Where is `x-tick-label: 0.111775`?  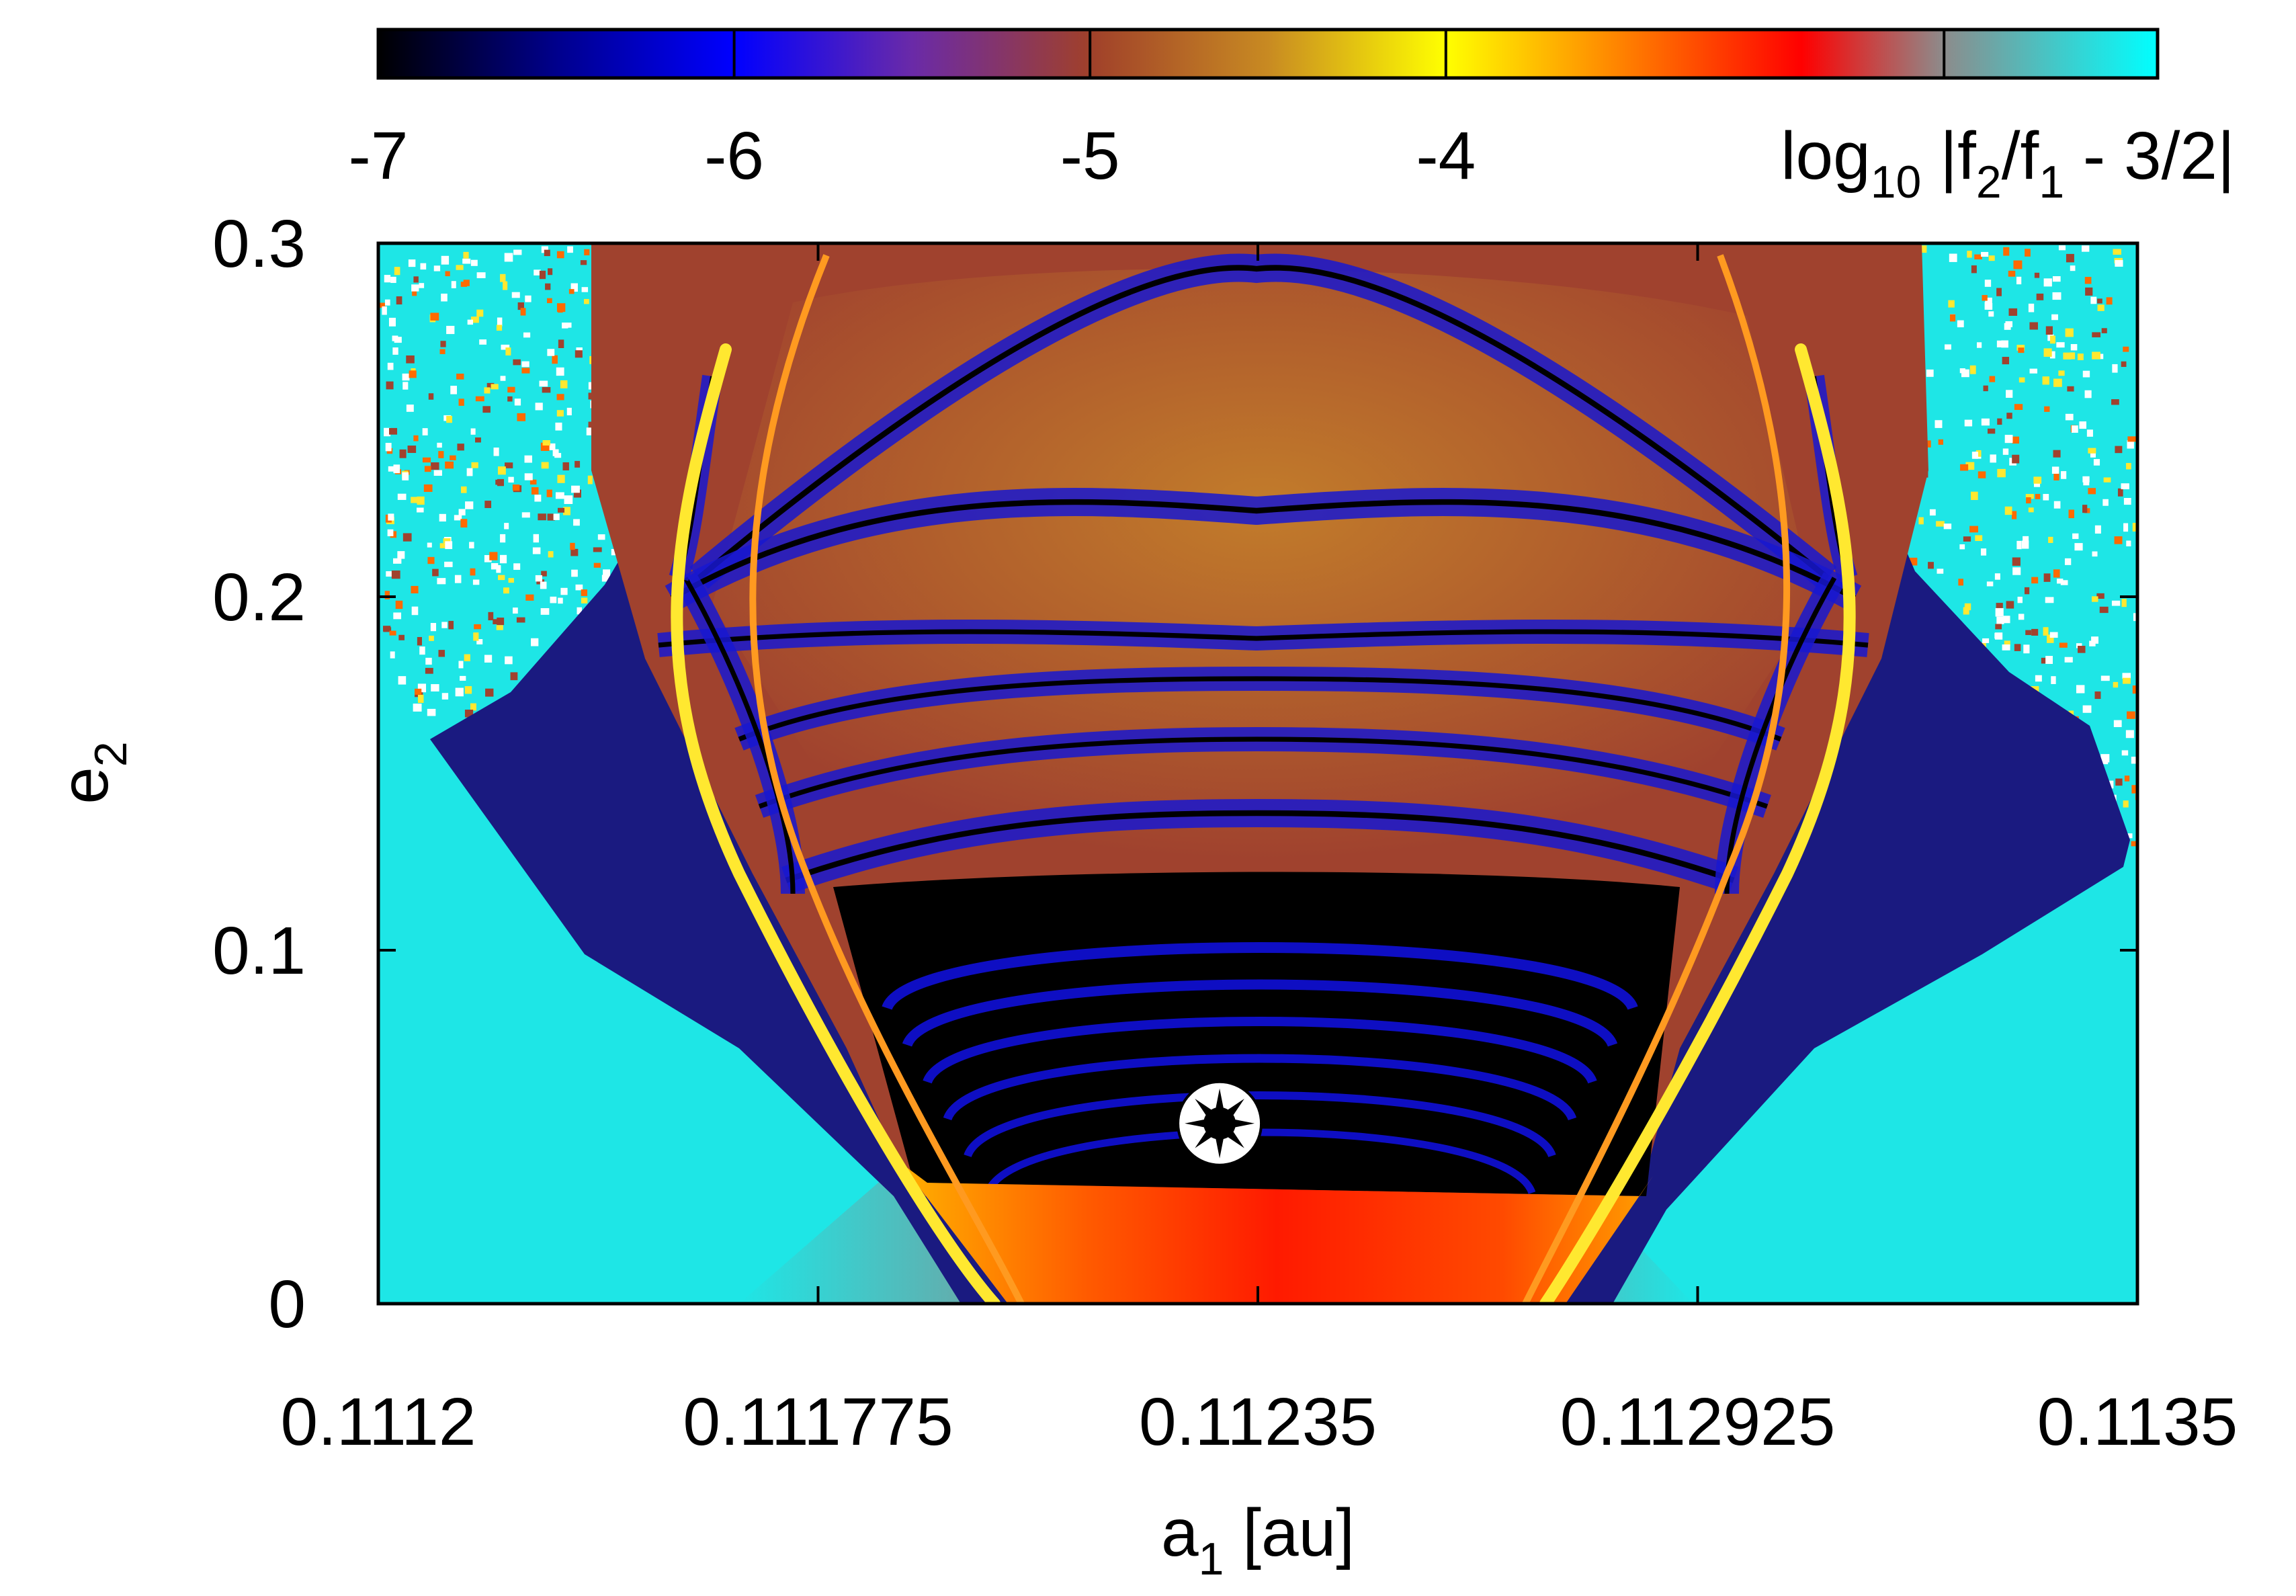 x-tick-label: 0.111775 is located at coordinates (818, 1422).